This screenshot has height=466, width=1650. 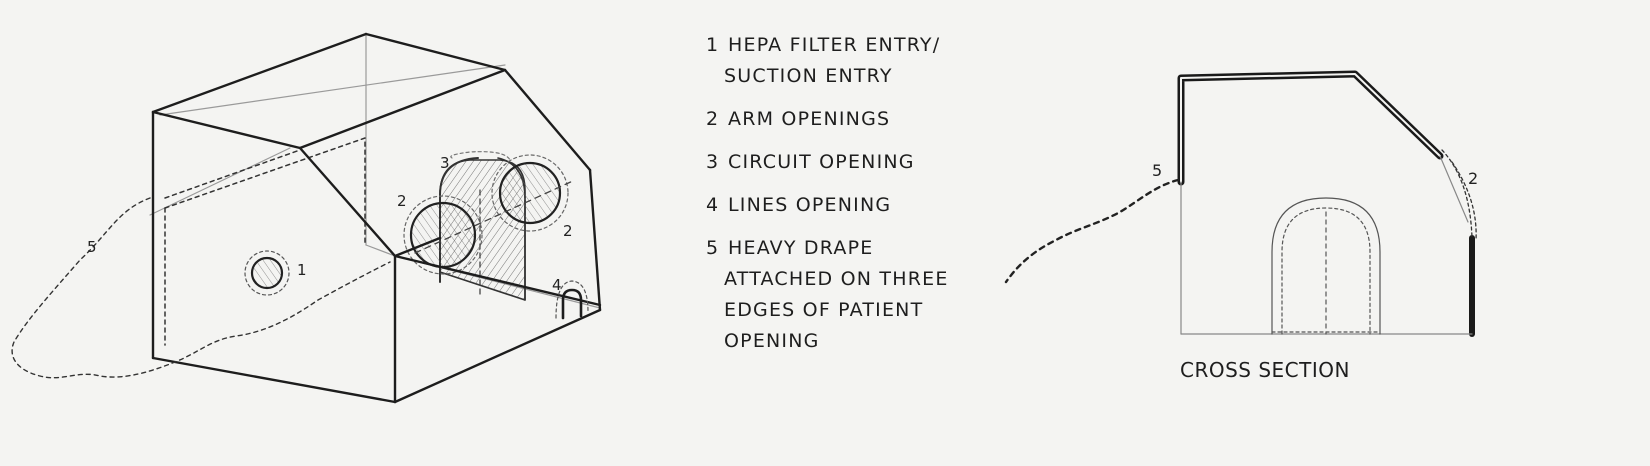 I want to click on legend-item: 2 ARM OPENINGS, so click(x=827, y=119).